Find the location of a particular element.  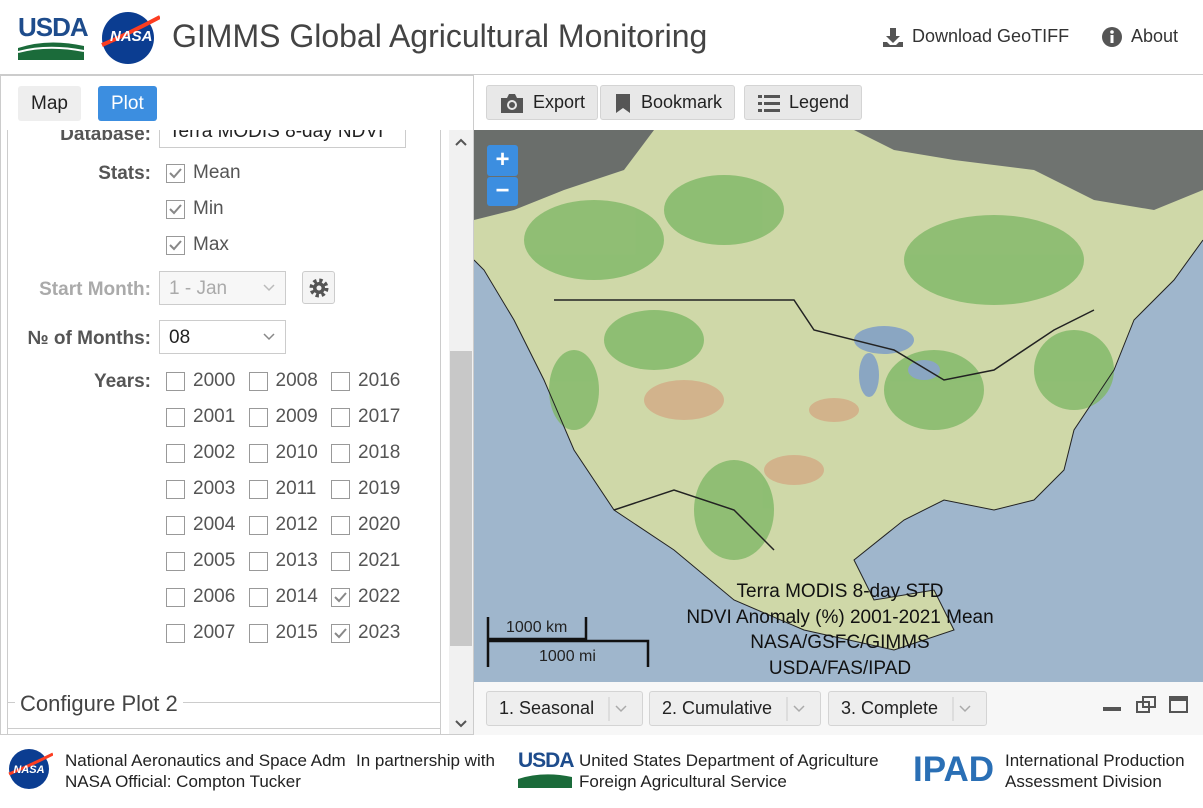

toolbar-button: Bookmark is located at coordinates (668, 102).